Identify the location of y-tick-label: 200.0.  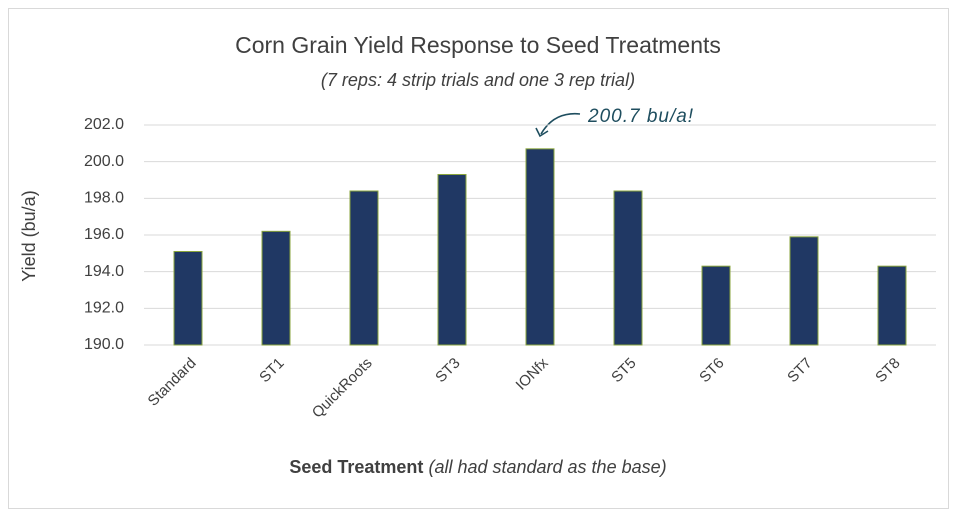
(104, 161).